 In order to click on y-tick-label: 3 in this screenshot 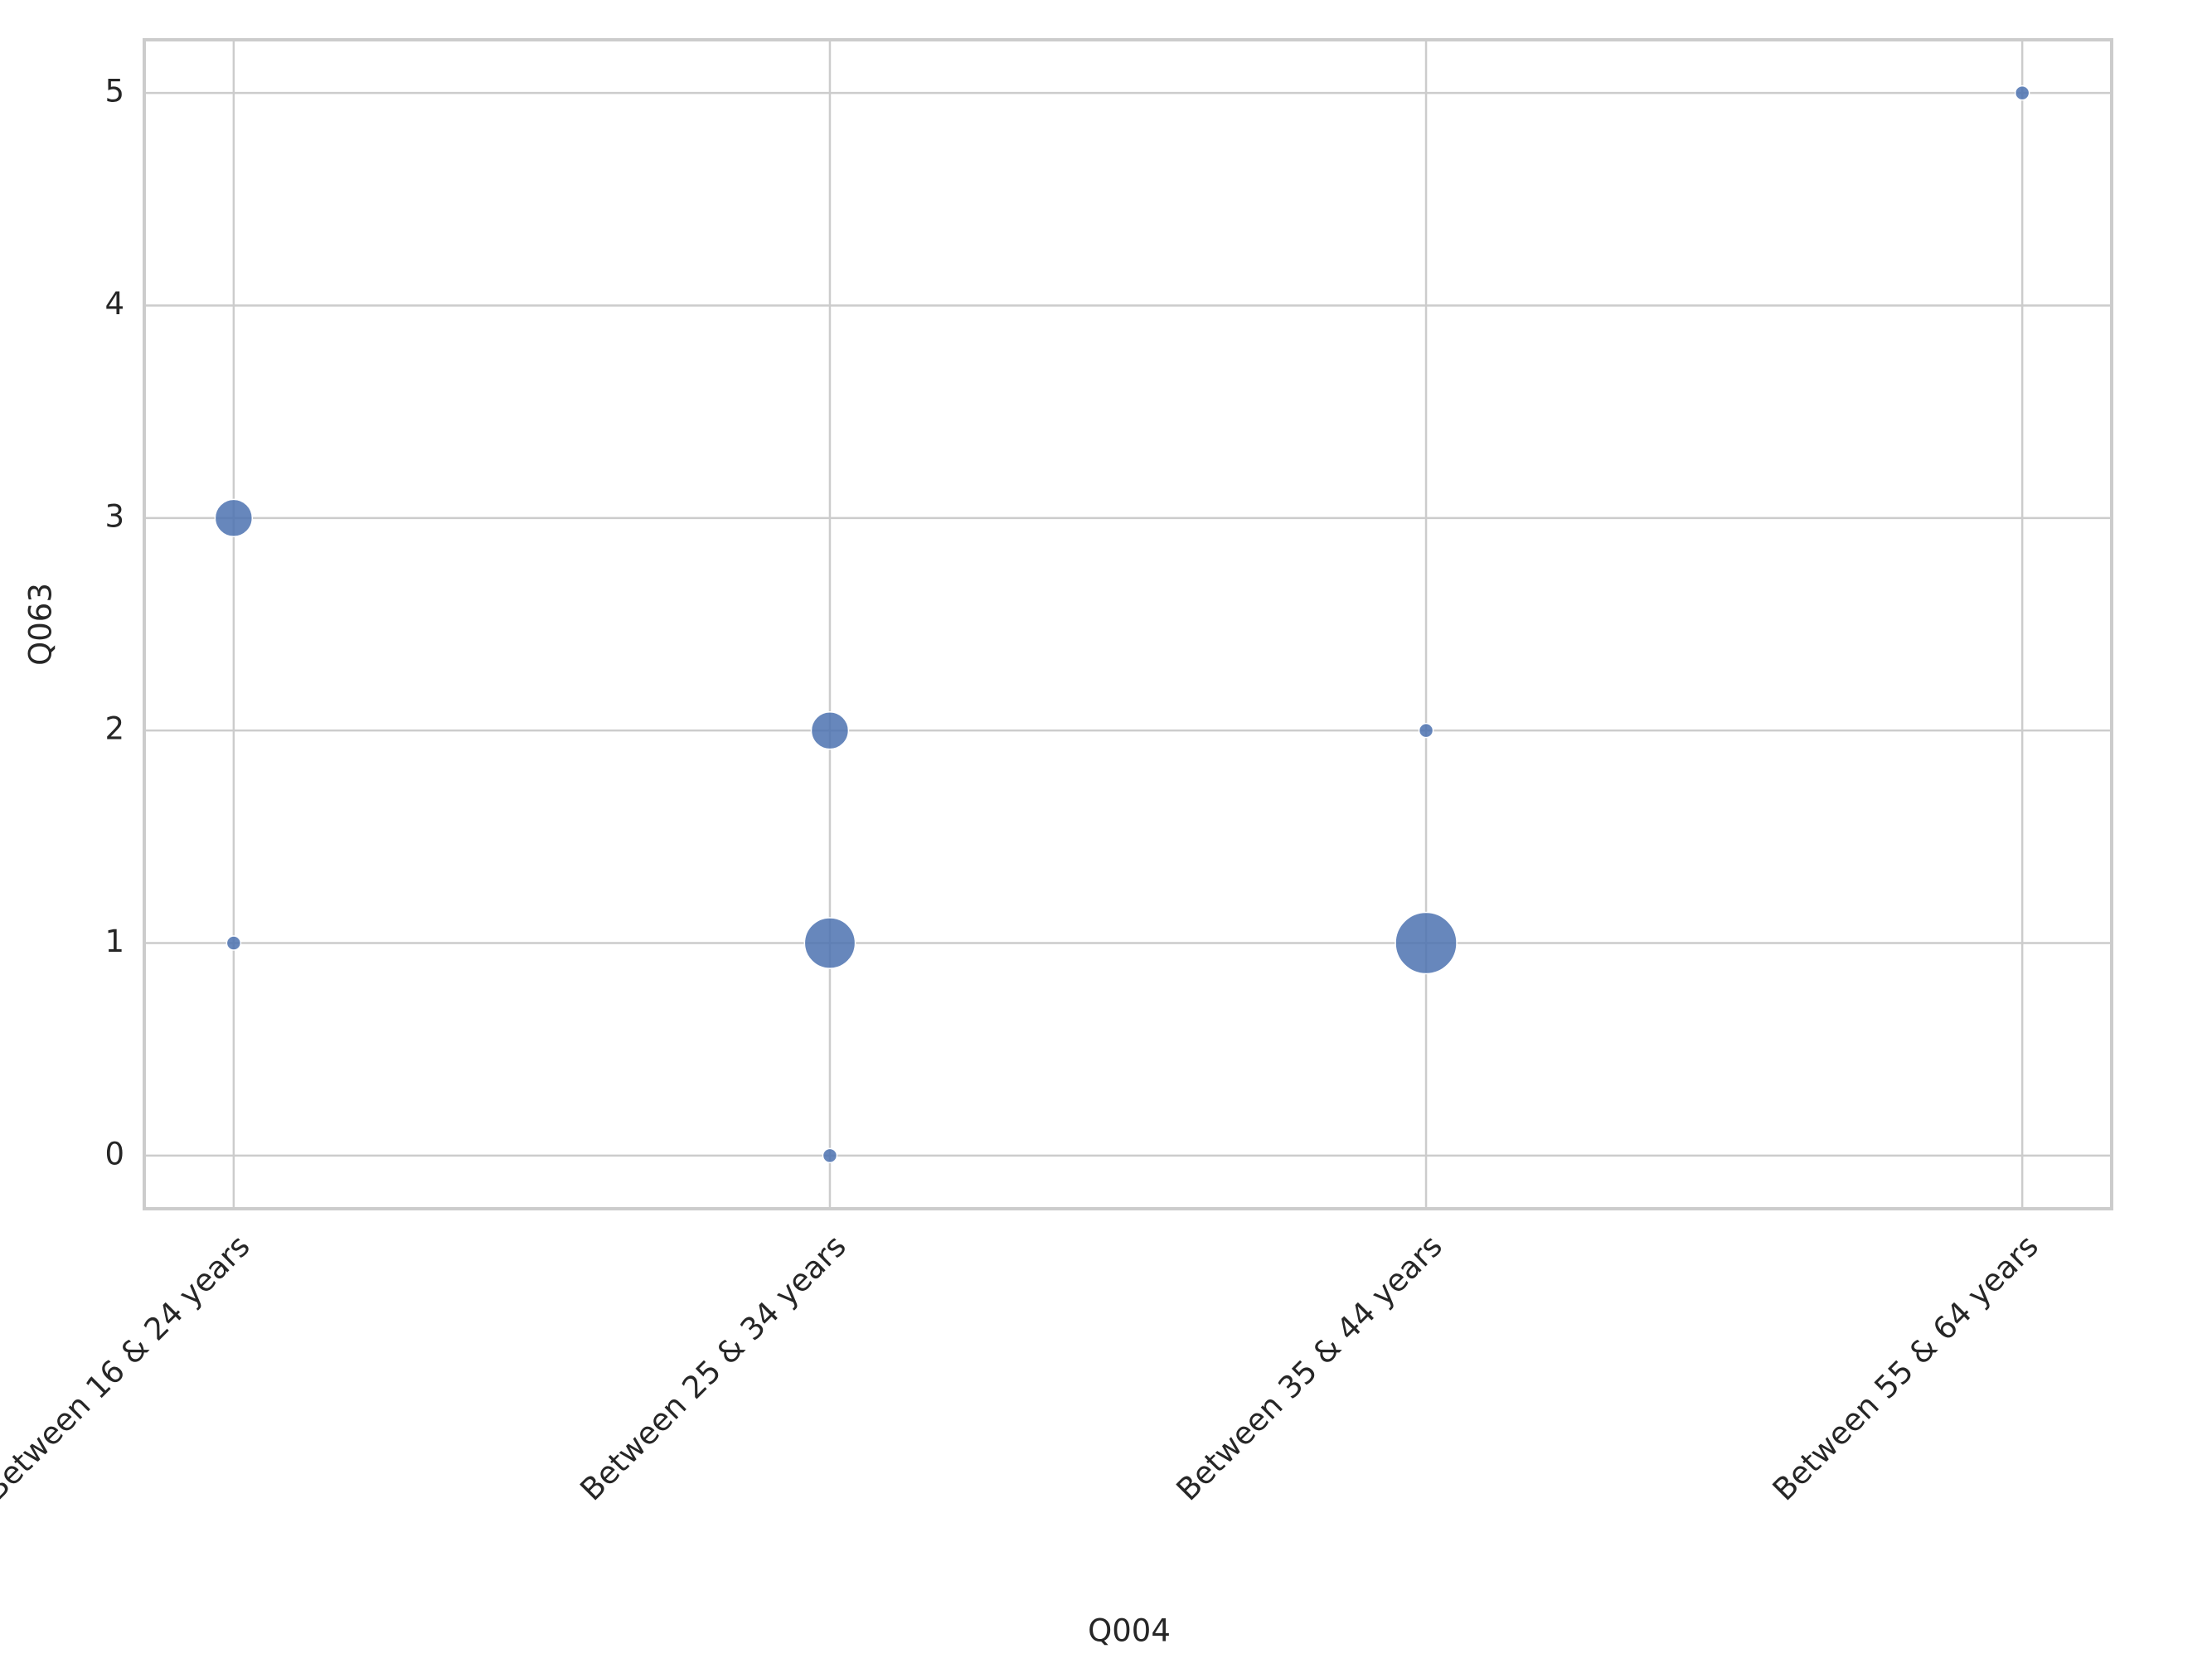, I will do `click(114, 516)`.